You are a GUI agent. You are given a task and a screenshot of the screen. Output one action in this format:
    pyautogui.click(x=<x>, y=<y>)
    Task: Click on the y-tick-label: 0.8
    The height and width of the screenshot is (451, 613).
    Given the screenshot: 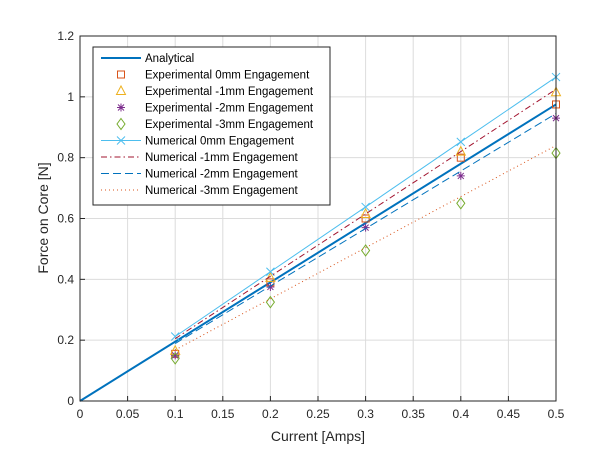 What is the action you would take?
    pyautogui.click(x=65, y=158)
    